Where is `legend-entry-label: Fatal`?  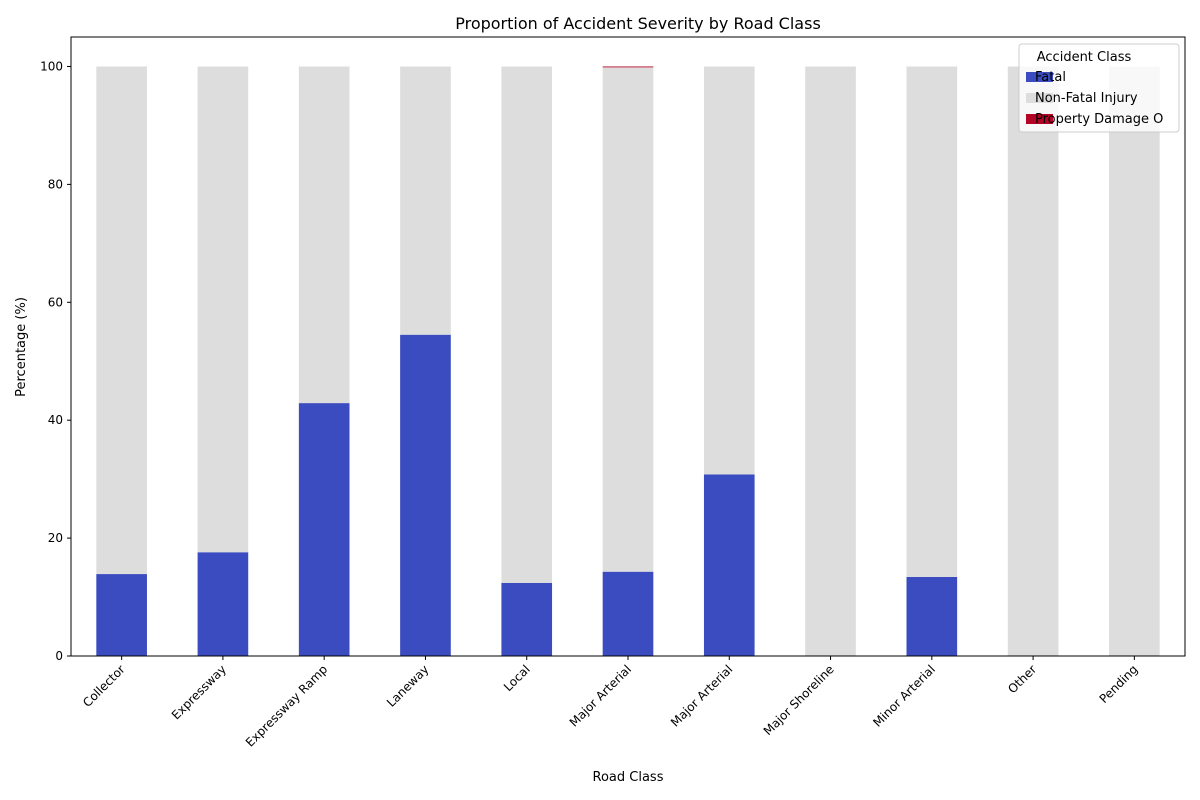
legend-entry-label: Fatal is located at coordinates (1050, 77).